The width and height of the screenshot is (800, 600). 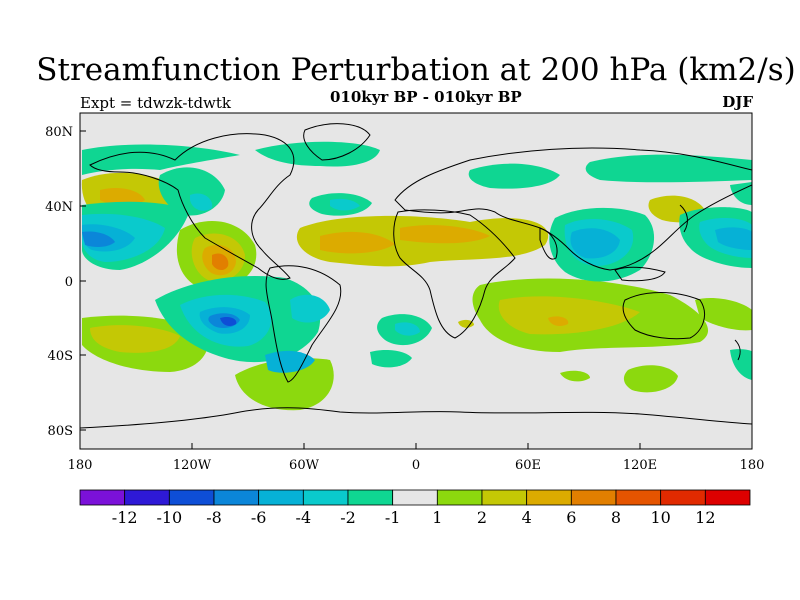 What do you see at coordinates (616, 517) in the screenshot?
I see `colorbar-label: 8` at bounding box center [616, 517].